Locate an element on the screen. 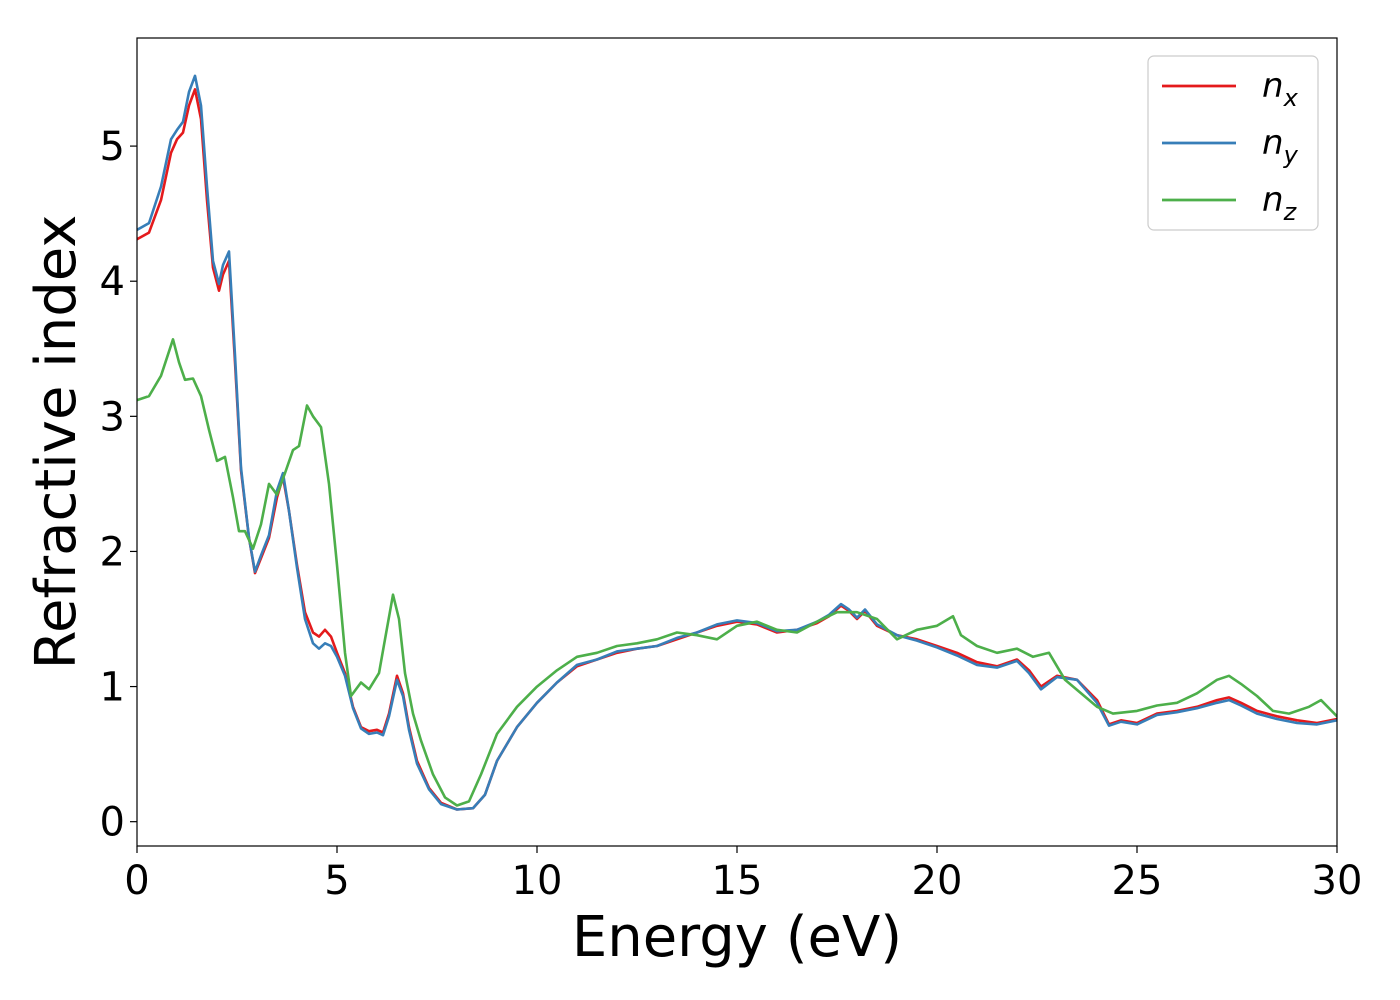 The width and height of the screenshot is (1400, 1000). y-tick-label: 4 is located at coordinates (112, 282).